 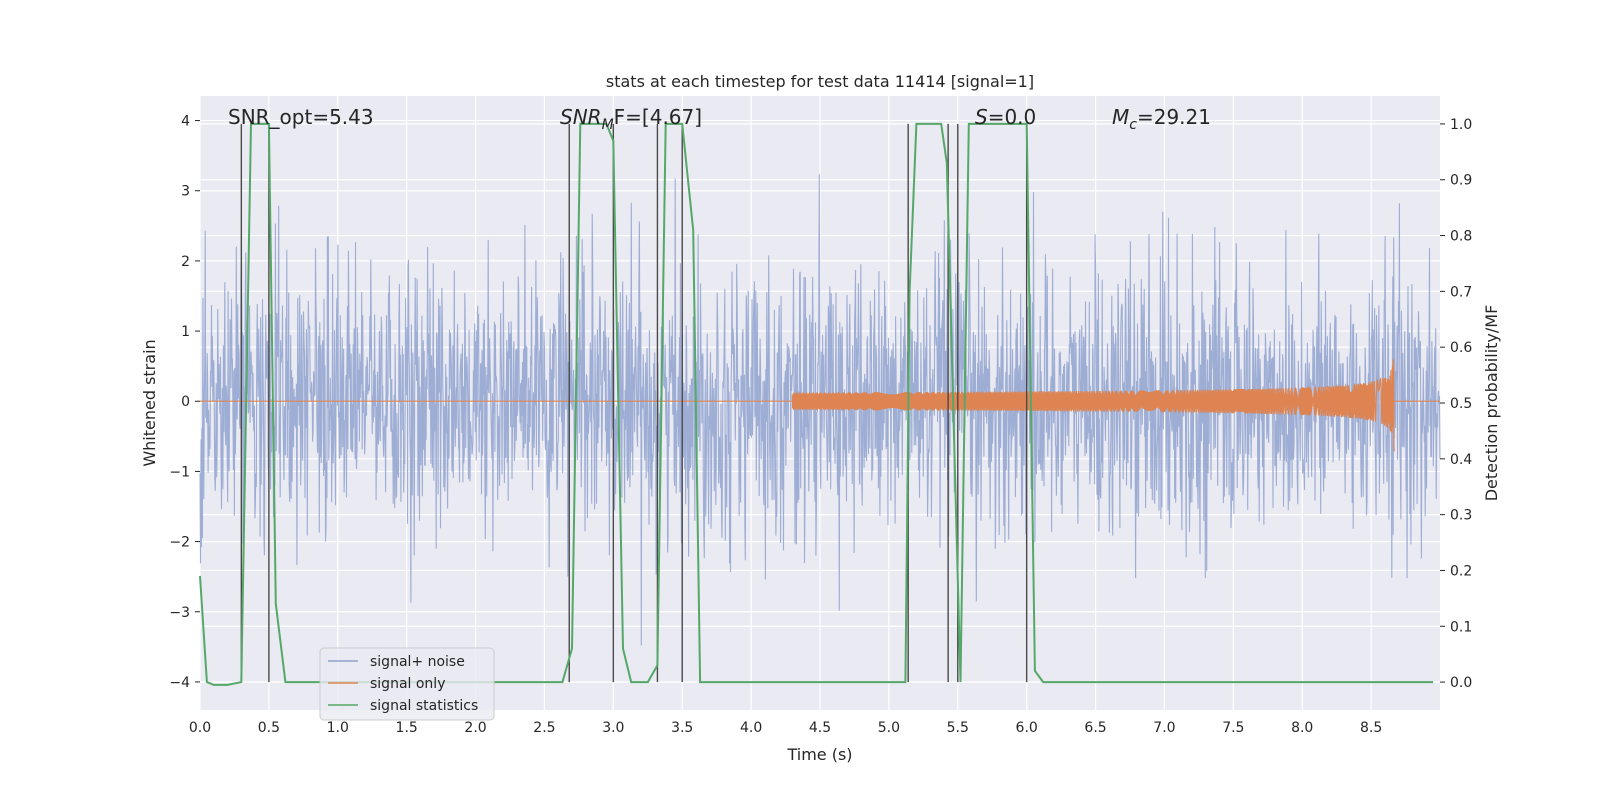 What do you see at coordinates (682, 728) in the screenshot?
I see `x-tick-label: 3.5` at bounding box center [682, 728].